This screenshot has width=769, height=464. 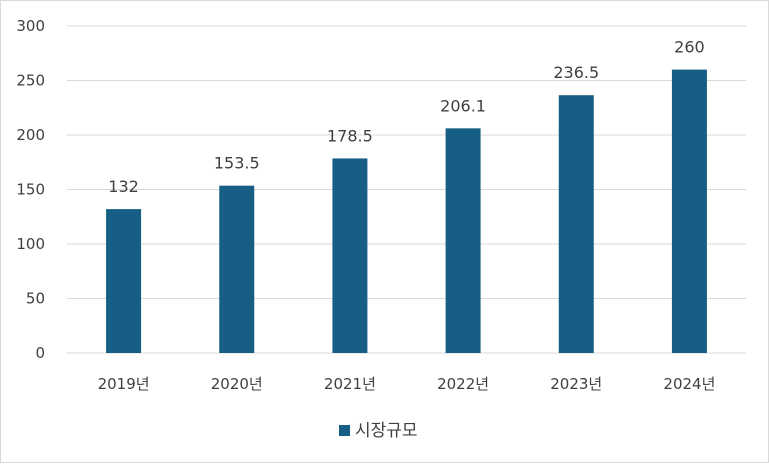 I want to click on y-tick-label: 150, so click(x=30, y=190).